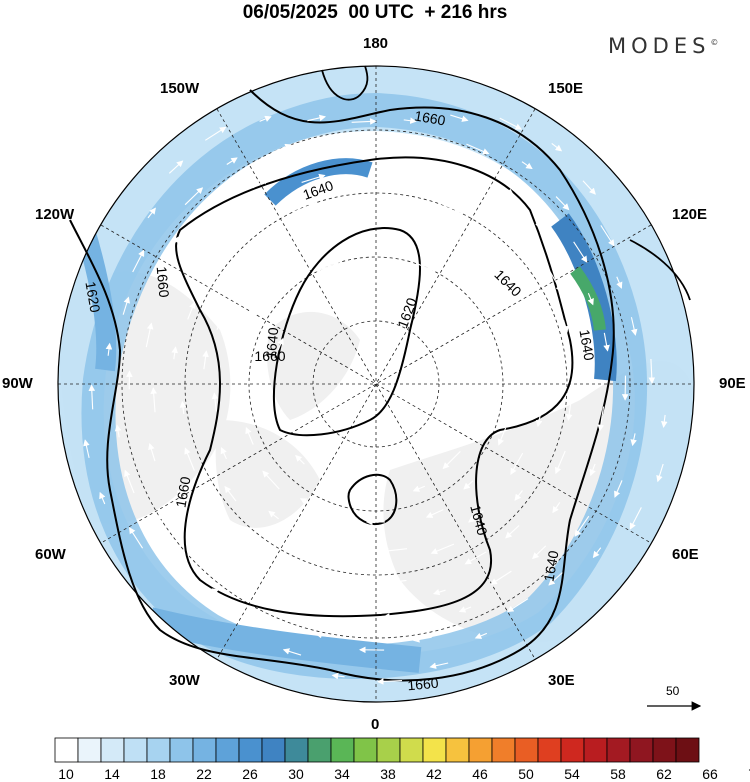 The height and width of the screenshot is (782, 750). Describe the element at coordinates (17, 383) in the screenshot. I see `lon-label-90w: 90W` at that location.